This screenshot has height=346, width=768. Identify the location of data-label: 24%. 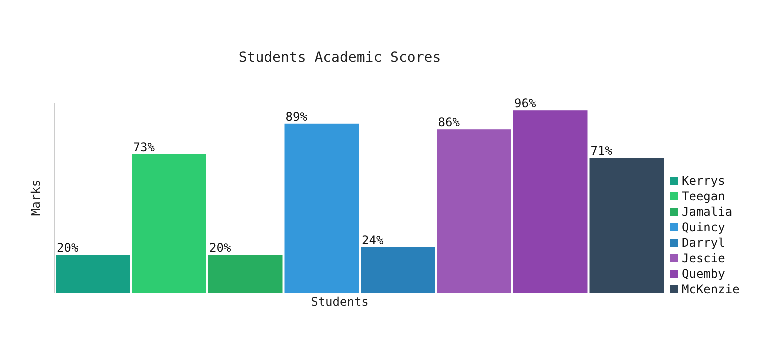
(373, 240).